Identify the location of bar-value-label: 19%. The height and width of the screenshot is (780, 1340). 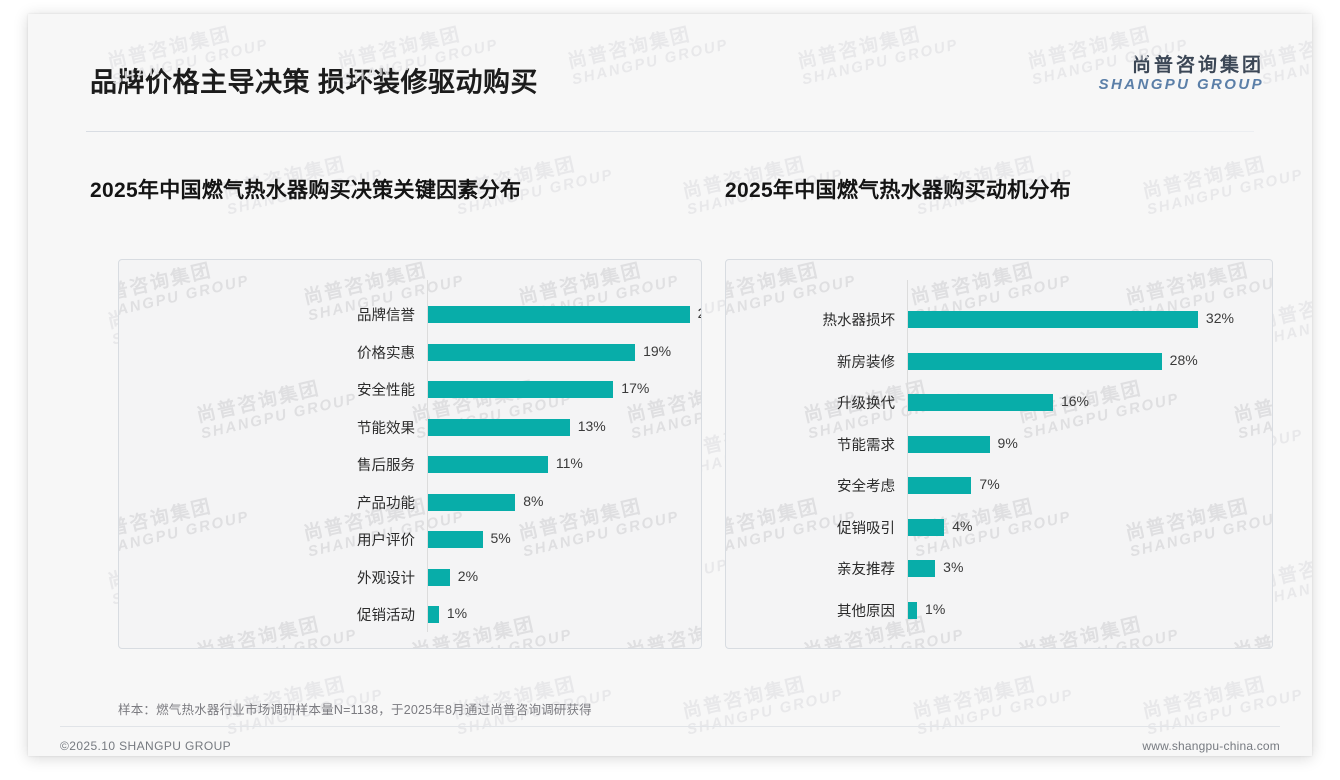
(657, 350).